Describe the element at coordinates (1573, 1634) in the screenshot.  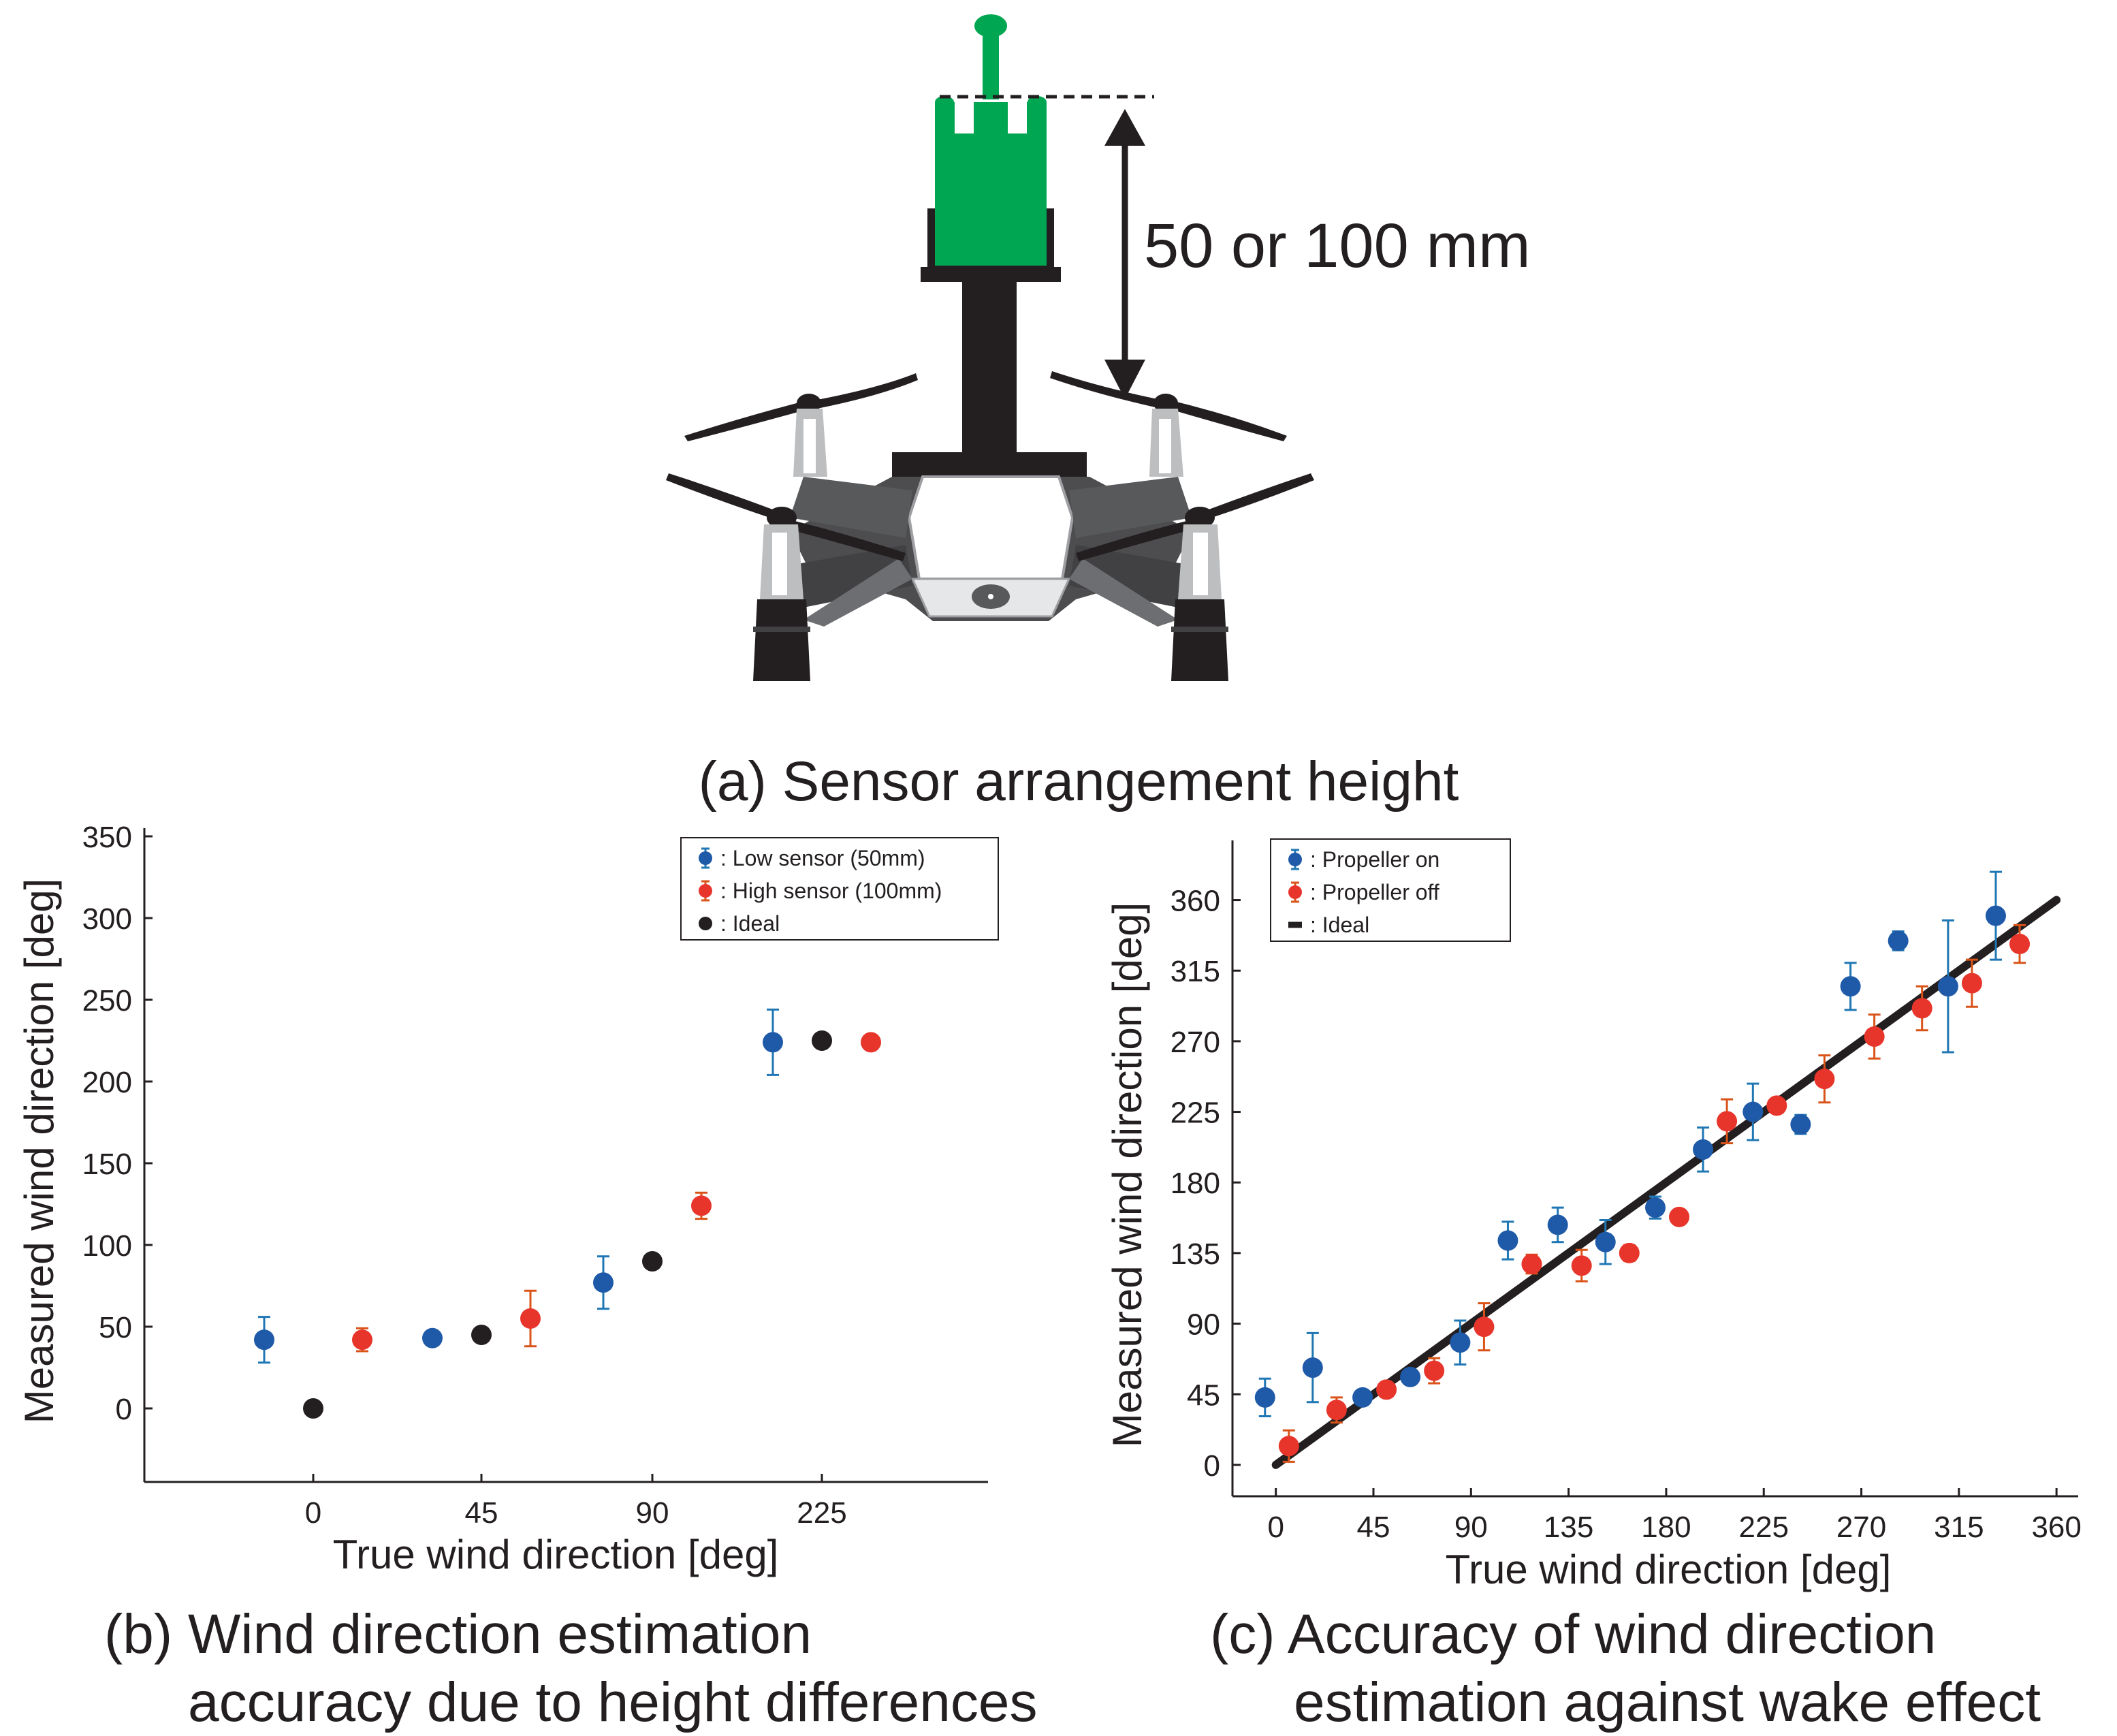
I see `panel-c-caption-line1: (c) Accuracy of wind direction` at that location.